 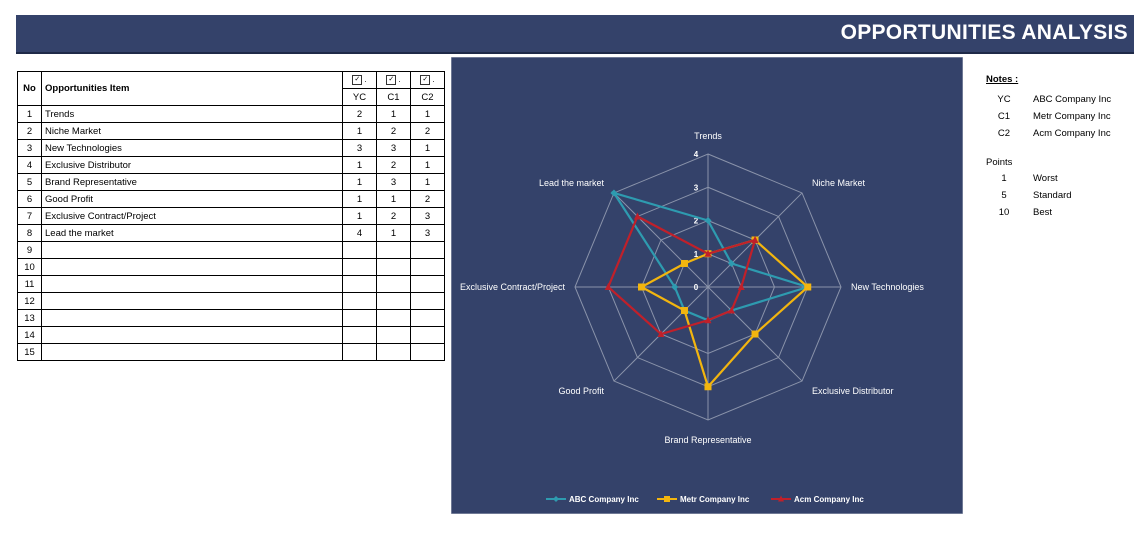 What do you see at coordinates (1043, 212) in the screenshot?
I see `point-label: Best` at bounding box center [1043, 212].